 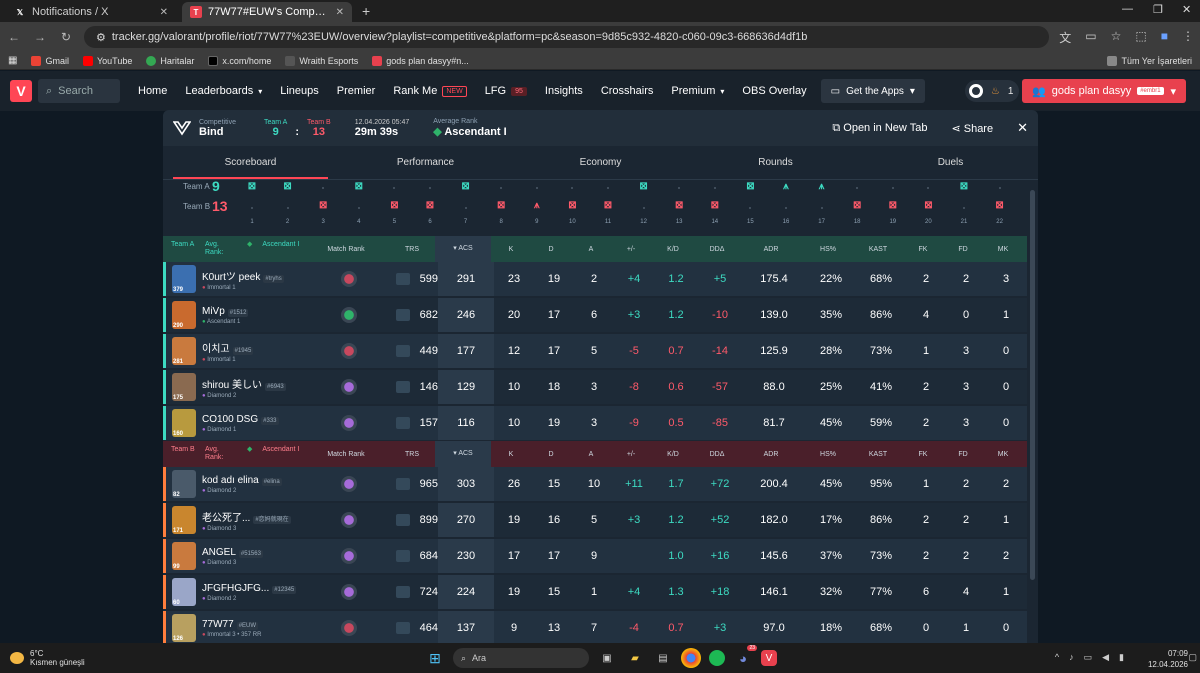 I want to click on player-name: CO100 DSG, so click(x=230, y=419).